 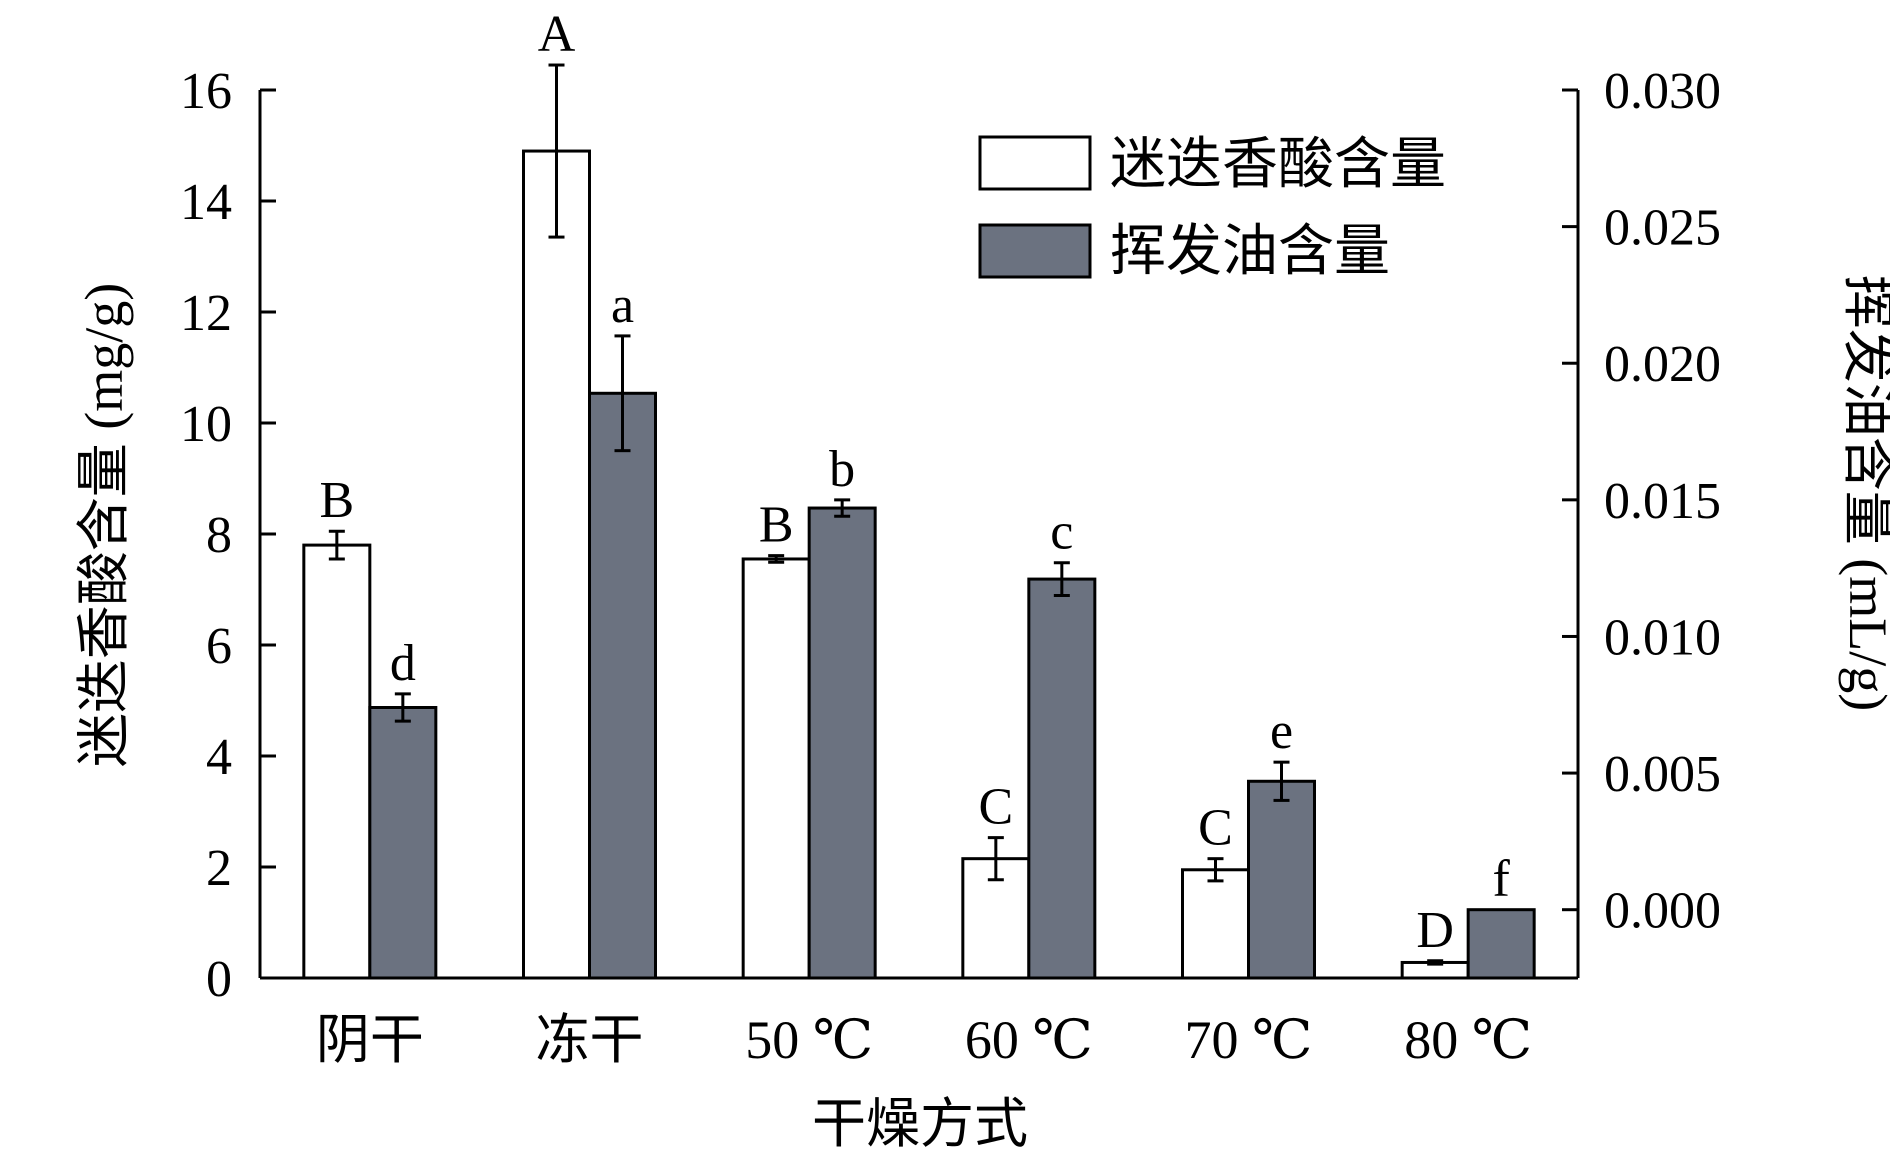 I want to click on x-tick-label: 80 ℃, so click(x=1468, y=1040).